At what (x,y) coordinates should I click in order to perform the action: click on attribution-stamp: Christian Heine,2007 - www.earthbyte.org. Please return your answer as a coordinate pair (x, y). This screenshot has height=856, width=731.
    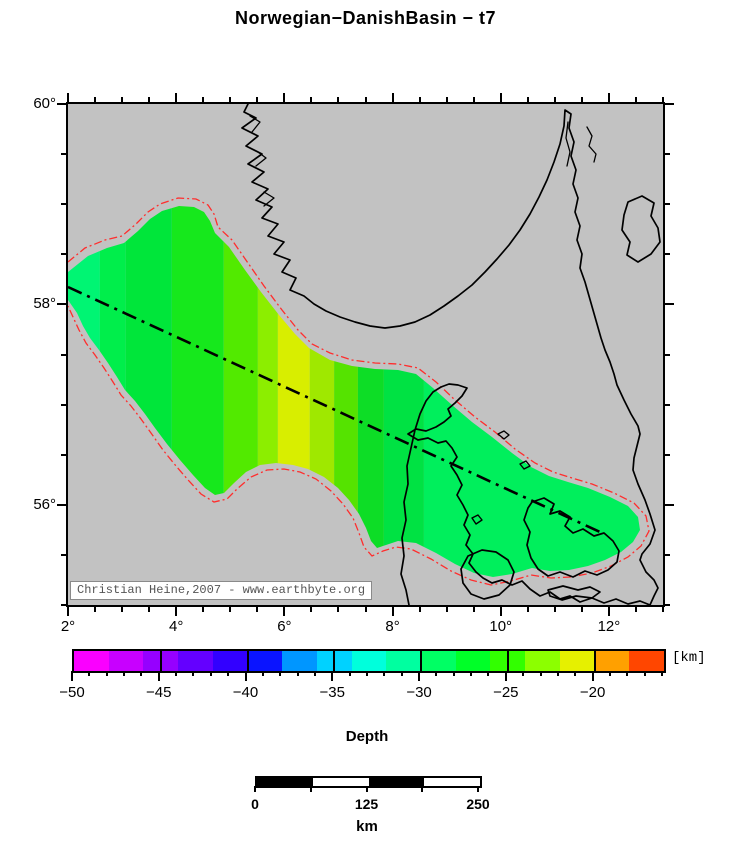
    Looking at the image, I should click on (221, 590).